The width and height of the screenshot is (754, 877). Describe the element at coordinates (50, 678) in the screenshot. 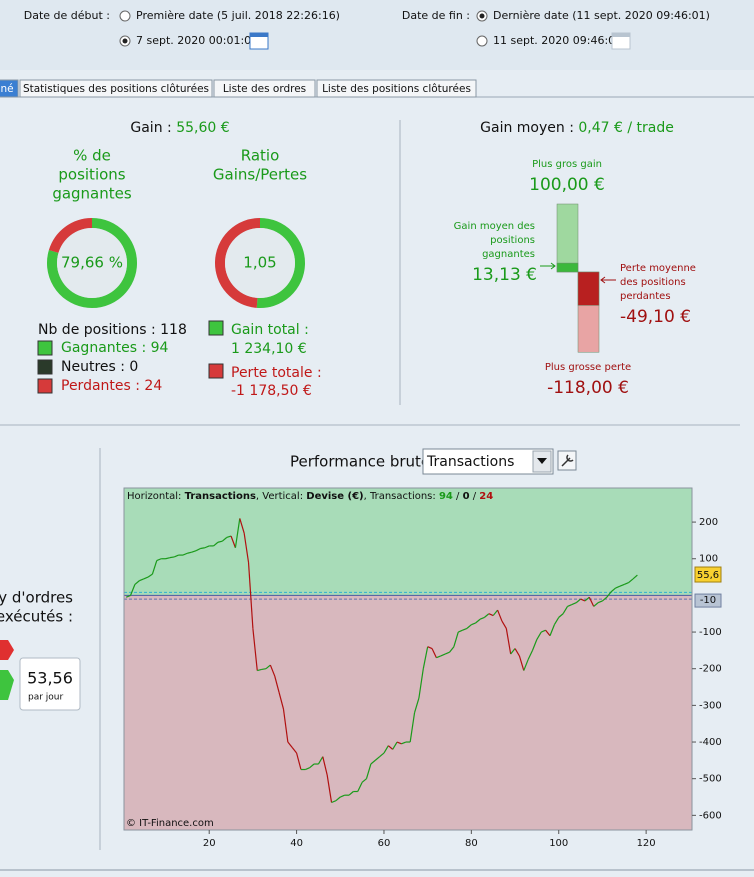

I see `value: 53,56` at that location.